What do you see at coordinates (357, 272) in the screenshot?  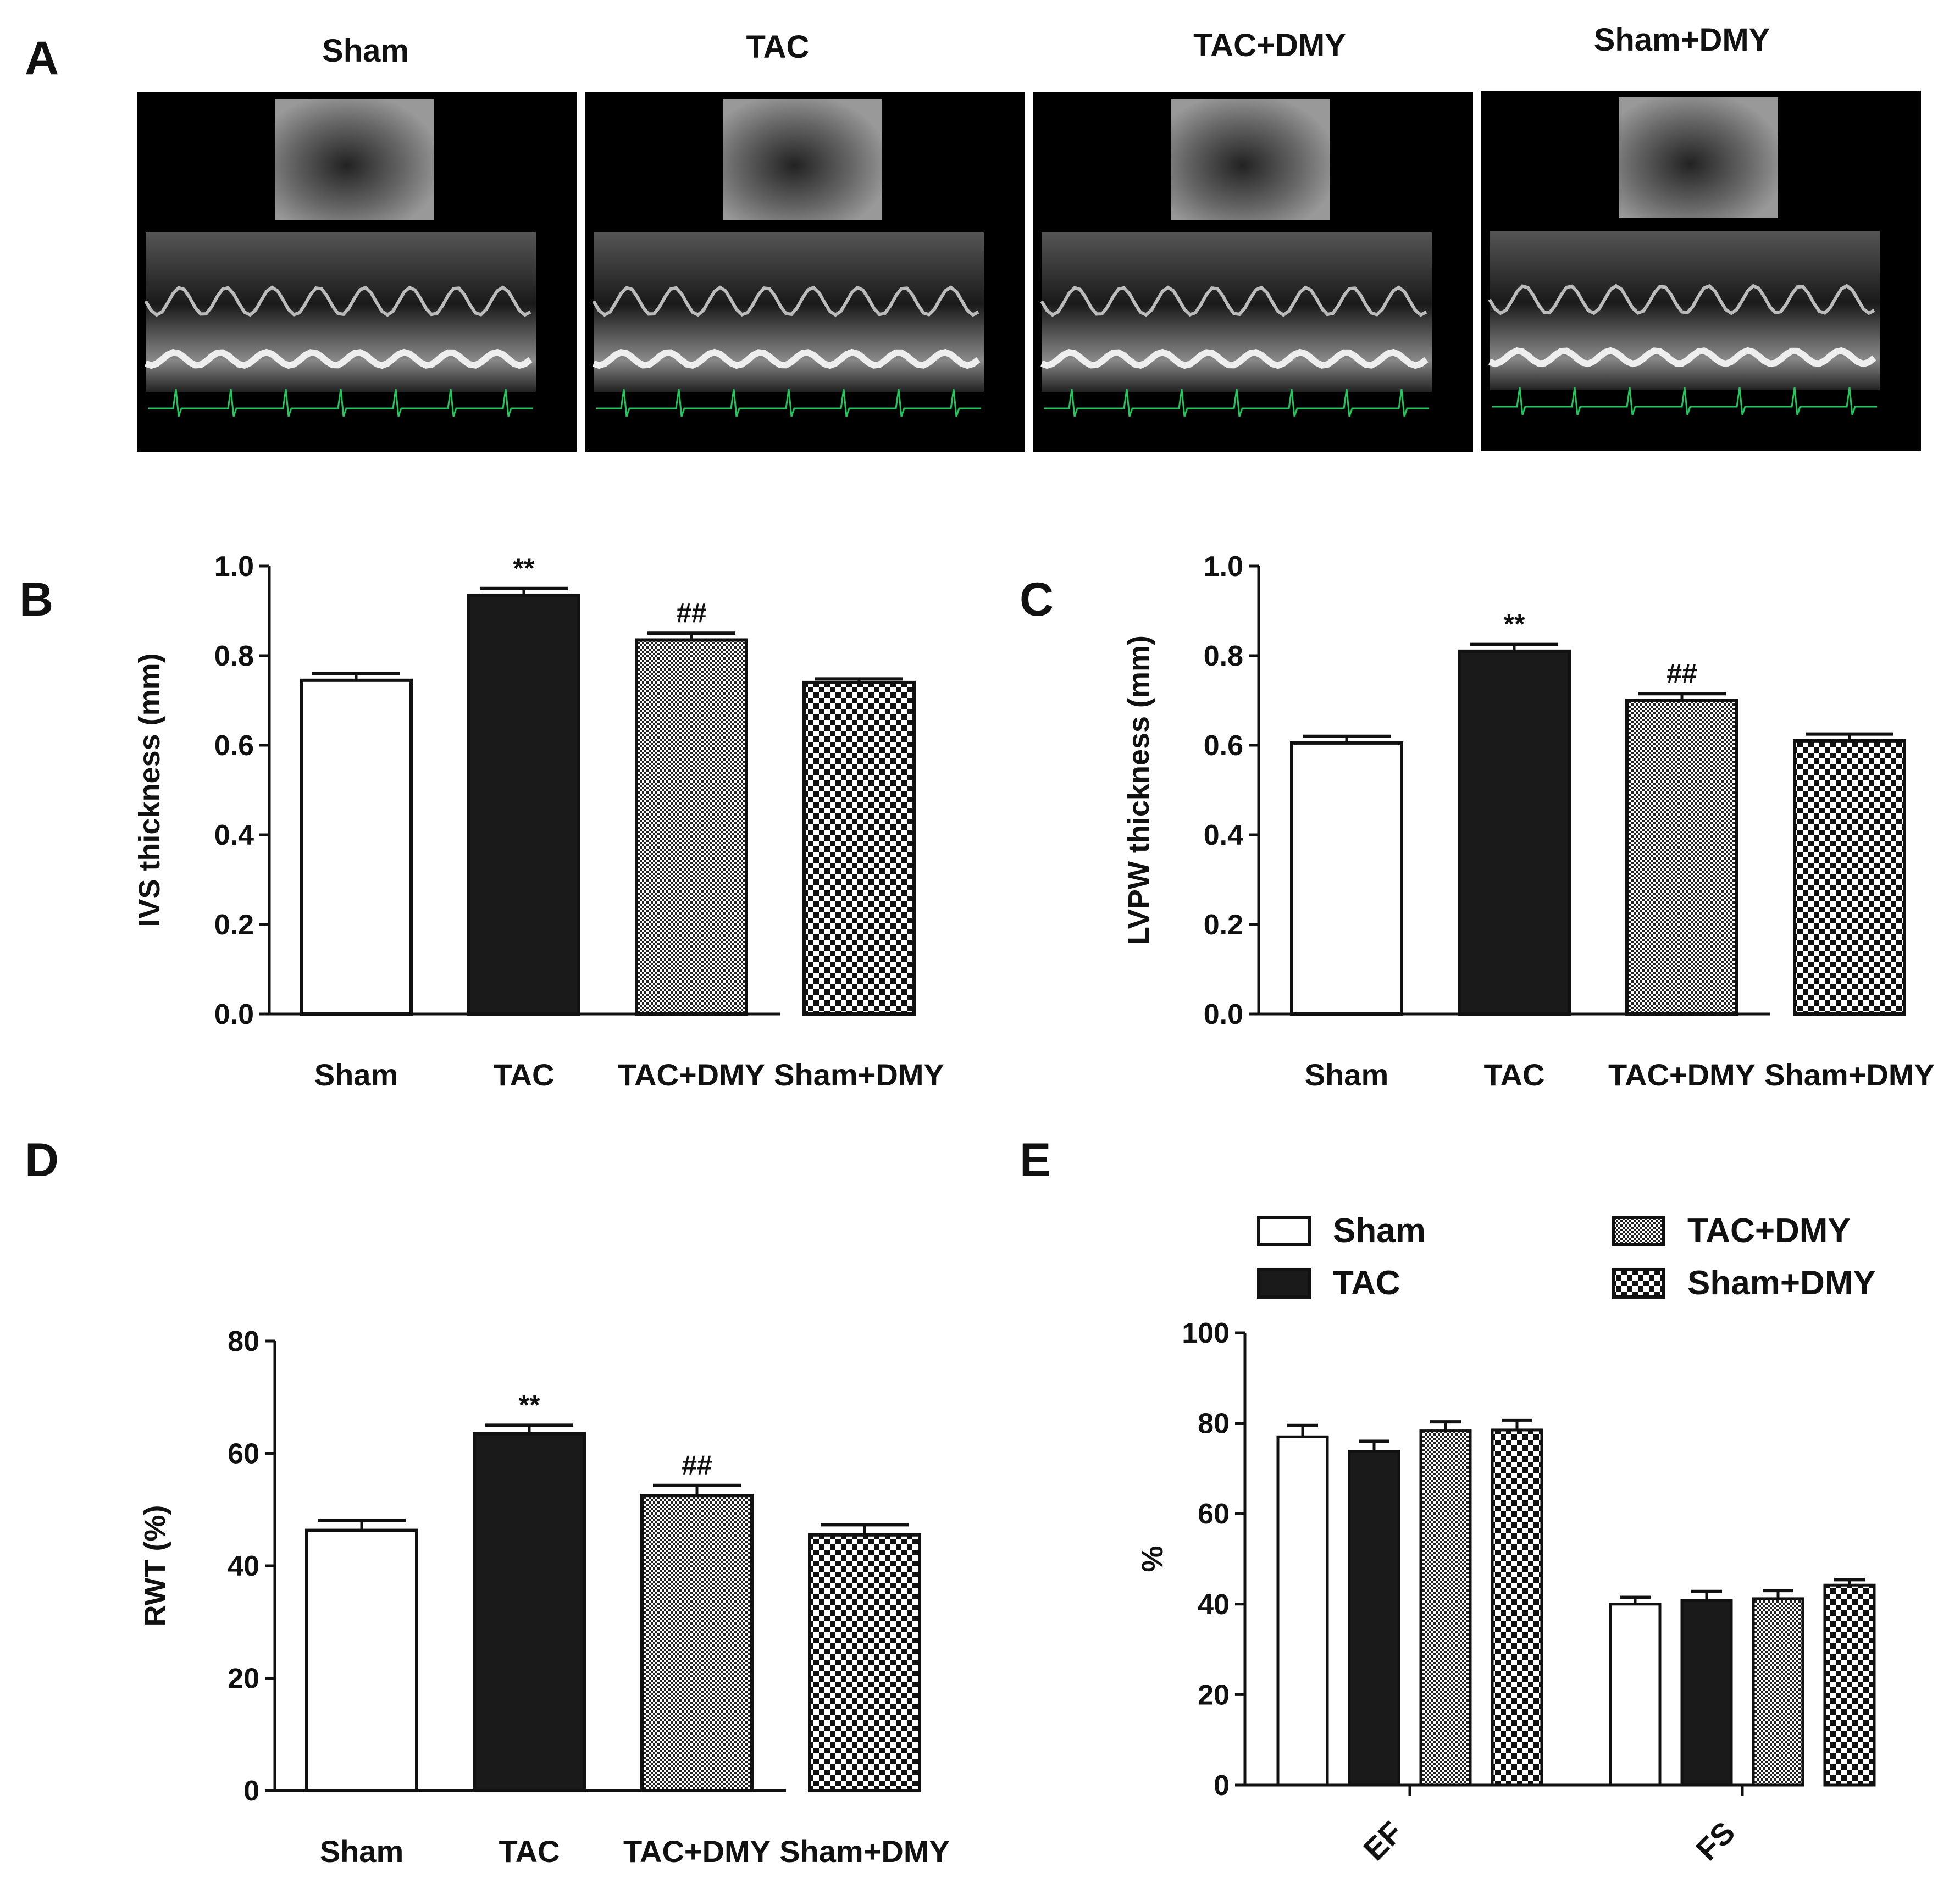 I see `echo-image-sham` at bounding box center [357, 272].